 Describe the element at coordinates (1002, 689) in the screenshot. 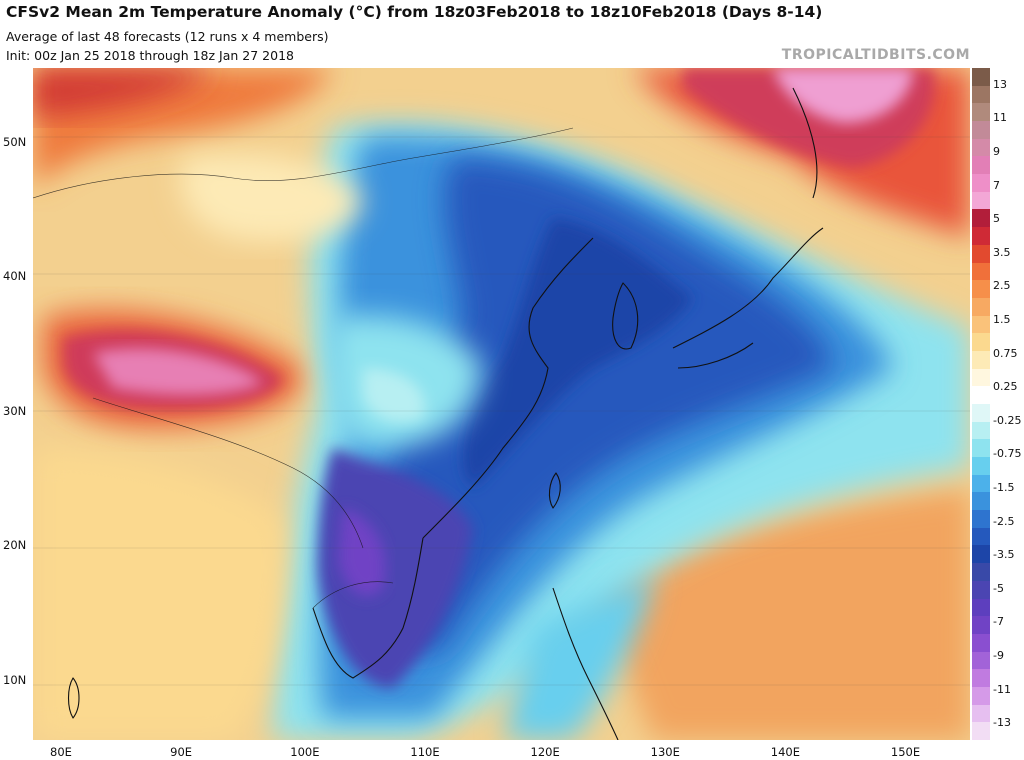

I see `colorbar-tick-label: -11` at that location.